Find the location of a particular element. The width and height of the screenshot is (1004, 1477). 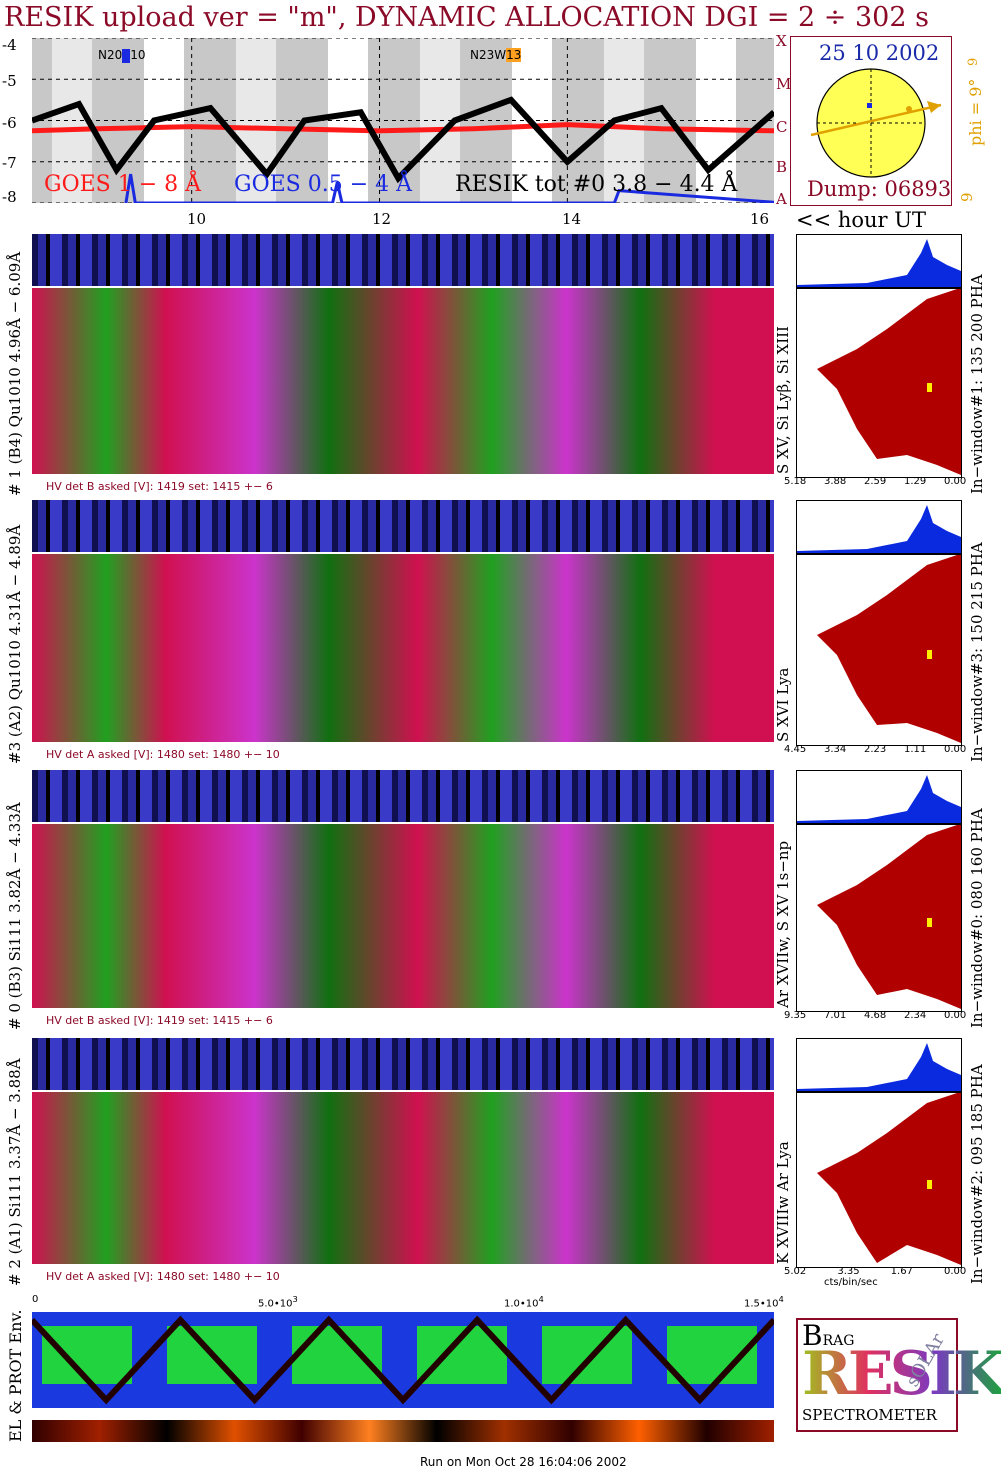

legend-resik-total: RESIK tot #0 3.8 − 4.4 Å is located at coordinates (596, 184).